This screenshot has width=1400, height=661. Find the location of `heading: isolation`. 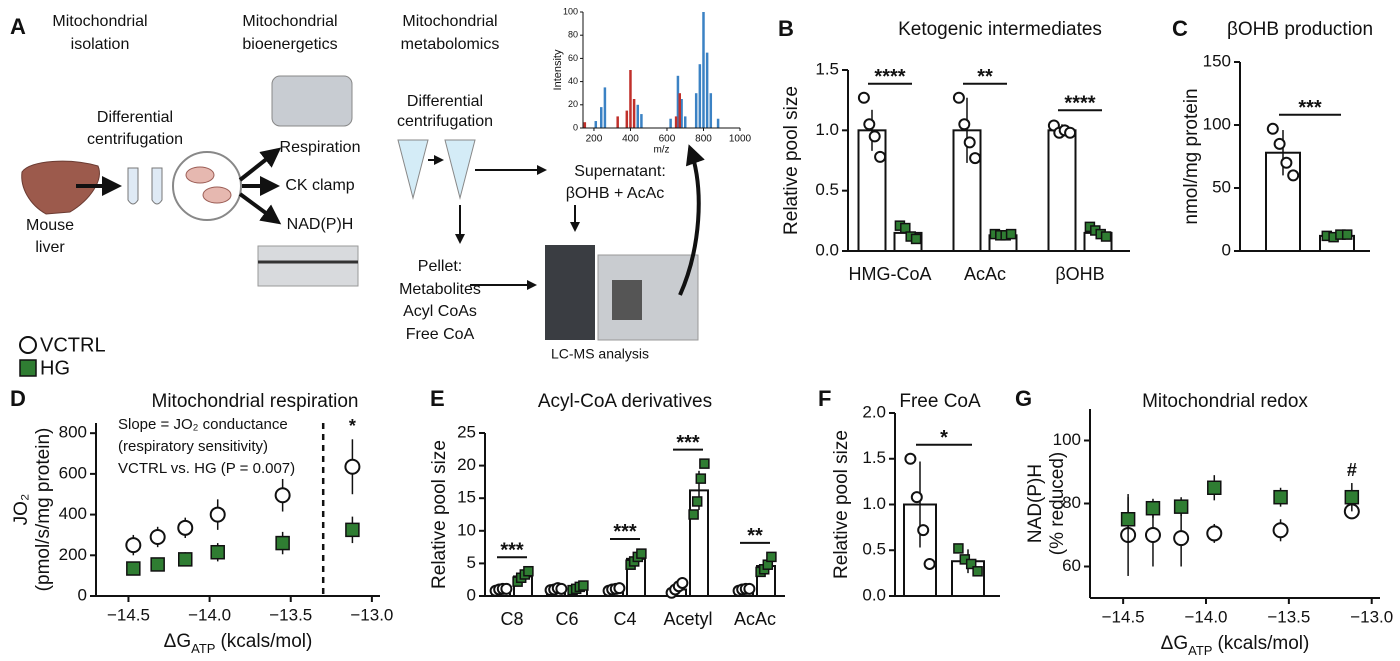

heading: isolation is located at coordinates (100, 44).